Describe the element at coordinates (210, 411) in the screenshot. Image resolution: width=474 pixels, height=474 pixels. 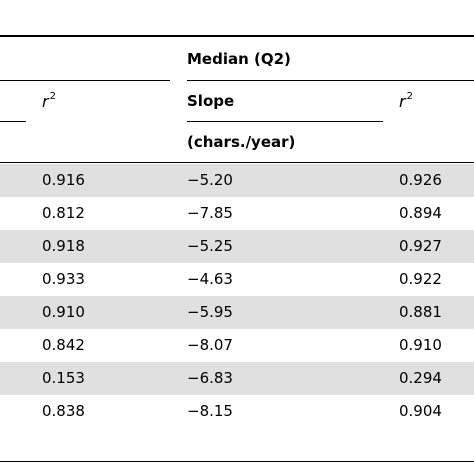
I see `slope-cell: −8.15` at that location.